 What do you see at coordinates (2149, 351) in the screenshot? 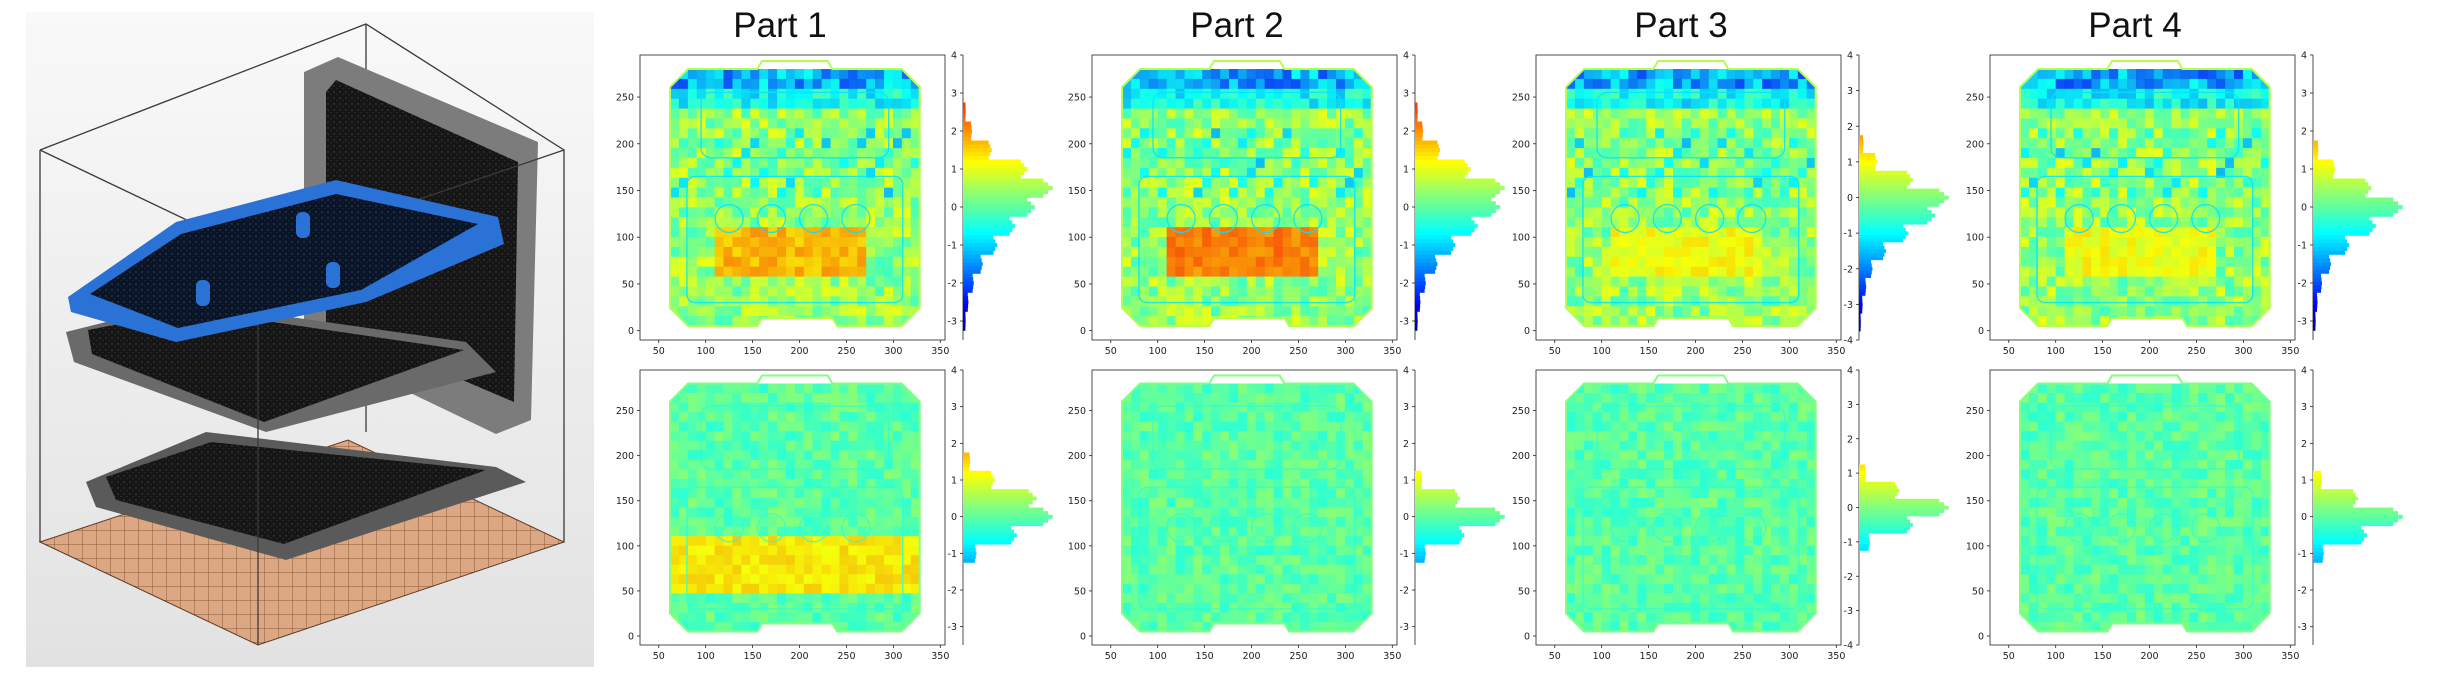
I see `x-tick-label: 200` at bounding box center [2149, 351].